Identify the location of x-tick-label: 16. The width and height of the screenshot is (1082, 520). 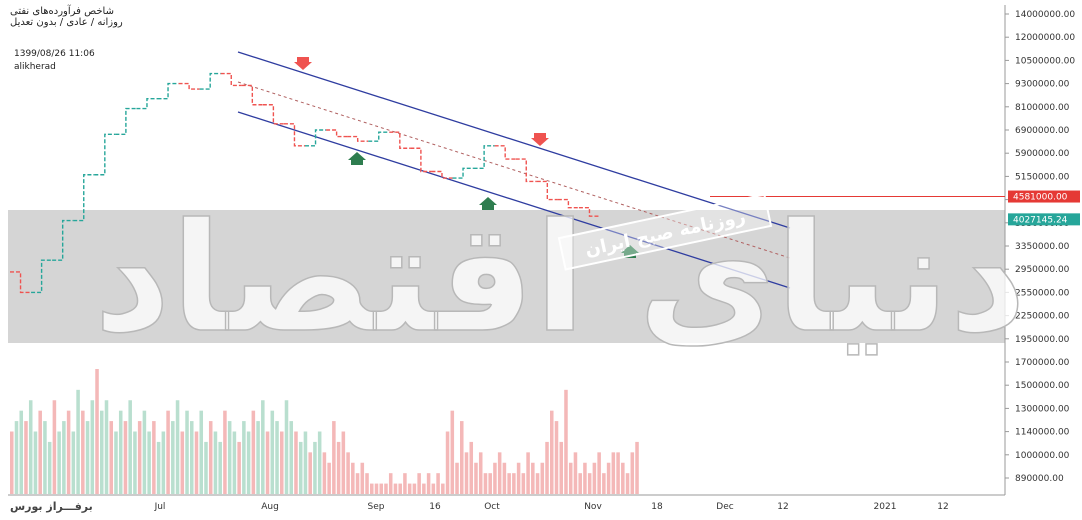
(435, 507).